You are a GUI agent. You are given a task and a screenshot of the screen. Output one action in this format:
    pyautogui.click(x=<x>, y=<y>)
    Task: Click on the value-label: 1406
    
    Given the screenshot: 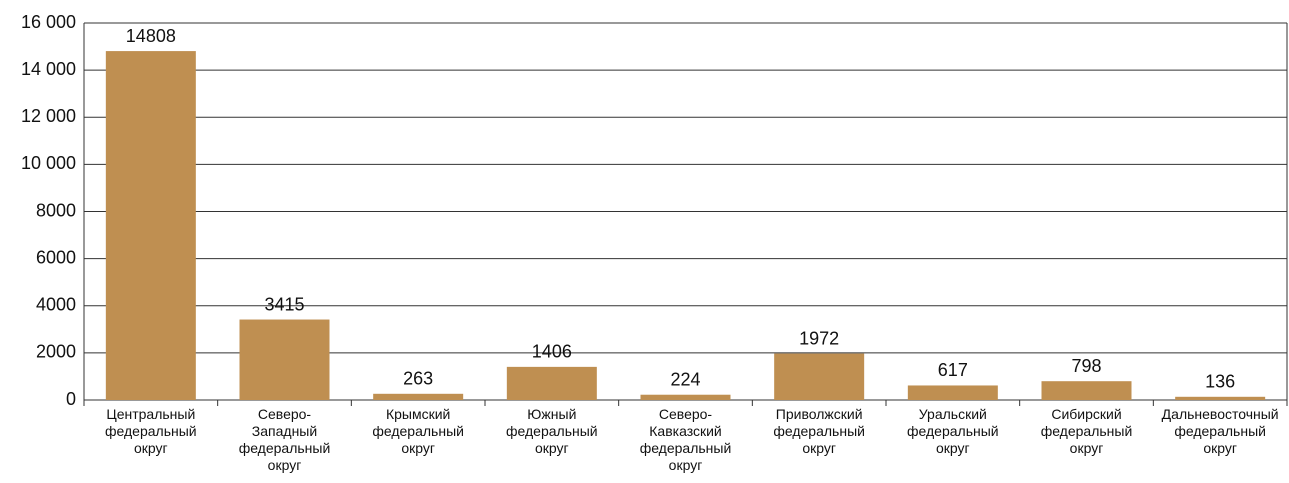 What is the action you would take?
    pyautogui.click(x=552, y=352)
    